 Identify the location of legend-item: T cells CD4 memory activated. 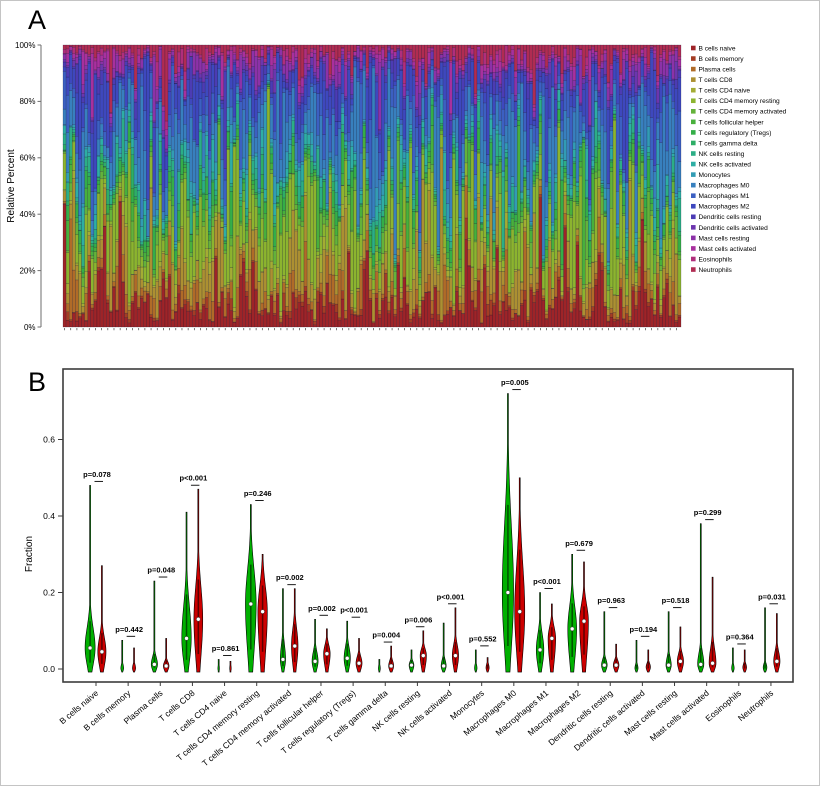
(739, 112).